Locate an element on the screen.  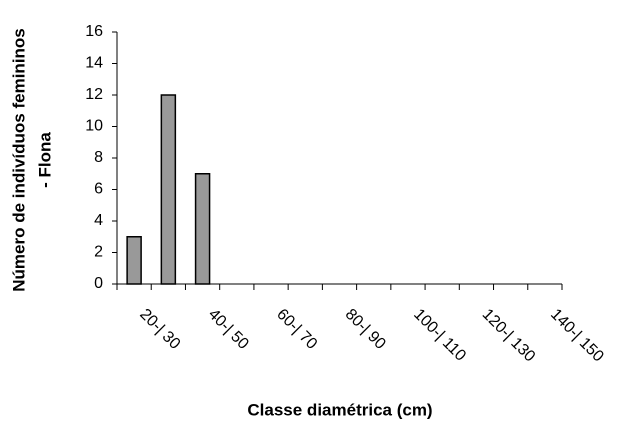
y-tick-label: 12 is located at coordinates (94, 94).